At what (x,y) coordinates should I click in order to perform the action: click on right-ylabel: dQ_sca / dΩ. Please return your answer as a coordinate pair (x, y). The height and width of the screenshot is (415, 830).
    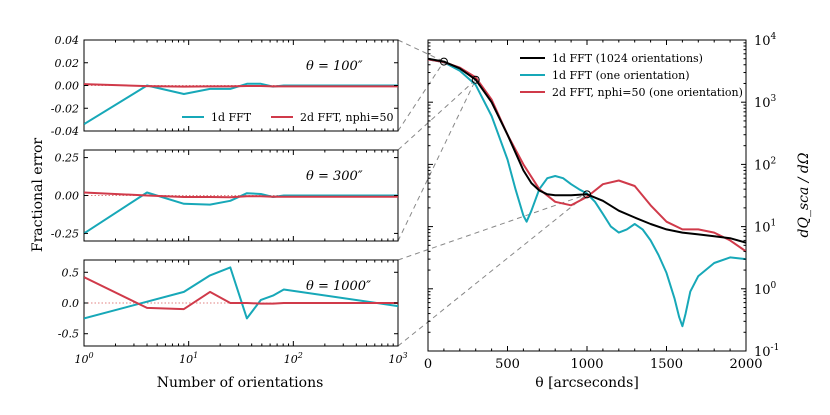
    Looking at the image, I should click on (804, 194).